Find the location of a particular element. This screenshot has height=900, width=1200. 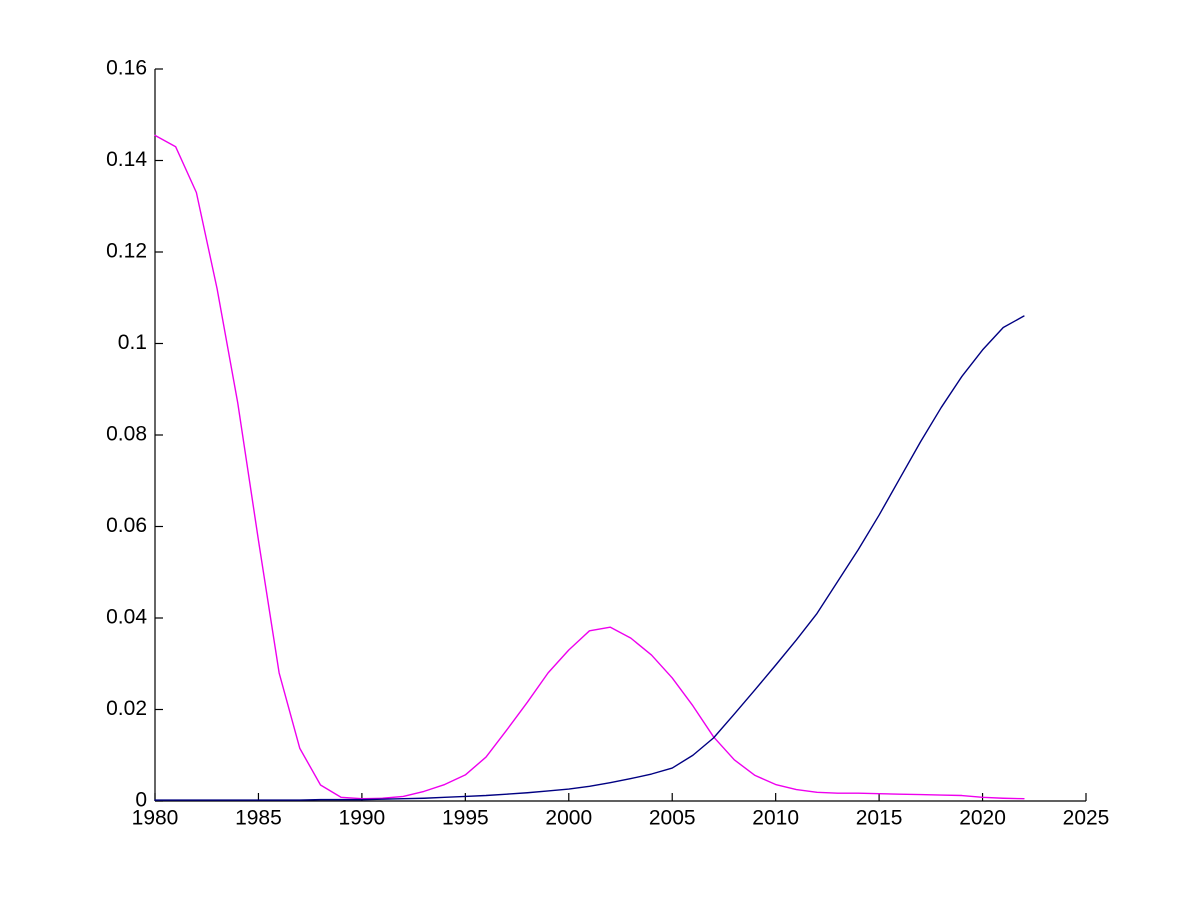

y-tick-label: 0.08 is located at coordinates (126, 434).